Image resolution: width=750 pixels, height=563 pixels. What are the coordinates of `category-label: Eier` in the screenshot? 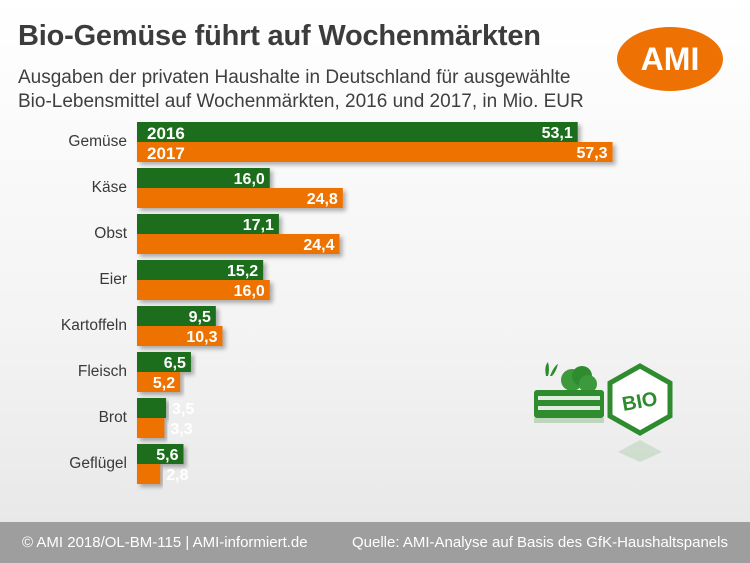 It's located at (113, 279).